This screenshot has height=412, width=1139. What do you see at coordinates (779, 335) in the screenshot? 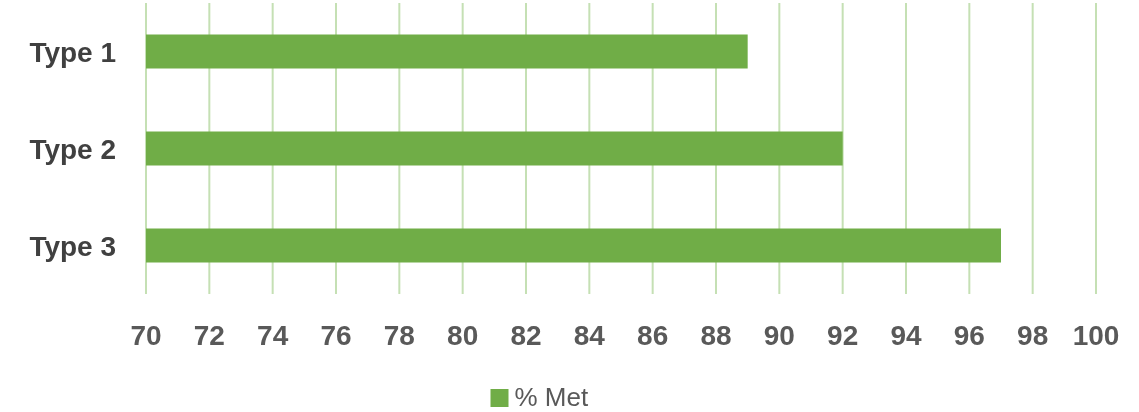
I see `x-tick-label: 90` at bounding box center [779, 335].